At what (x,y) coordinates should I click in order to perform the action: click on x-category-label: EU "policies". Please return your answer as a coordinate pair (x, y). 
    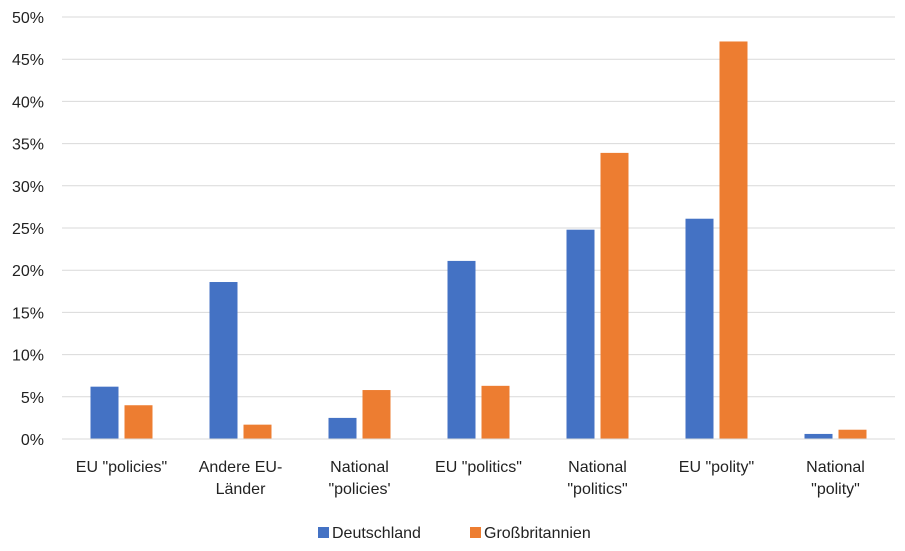
    Looking at the image, I should click on (121, 467).